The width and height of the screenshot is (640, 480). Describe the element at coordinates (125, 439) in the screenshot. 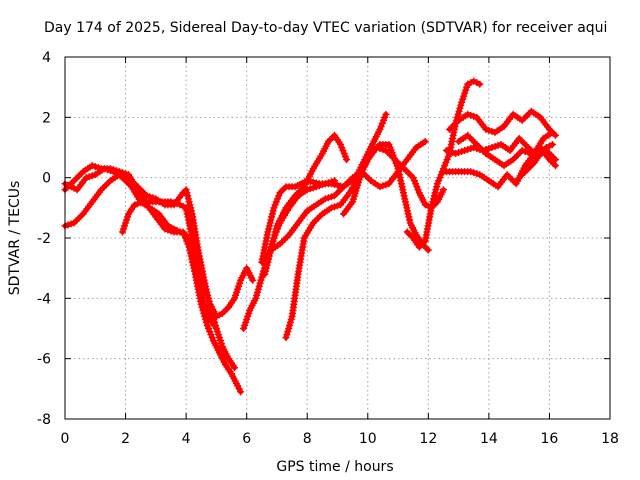

I see `x-tick-label: 2` at that location.